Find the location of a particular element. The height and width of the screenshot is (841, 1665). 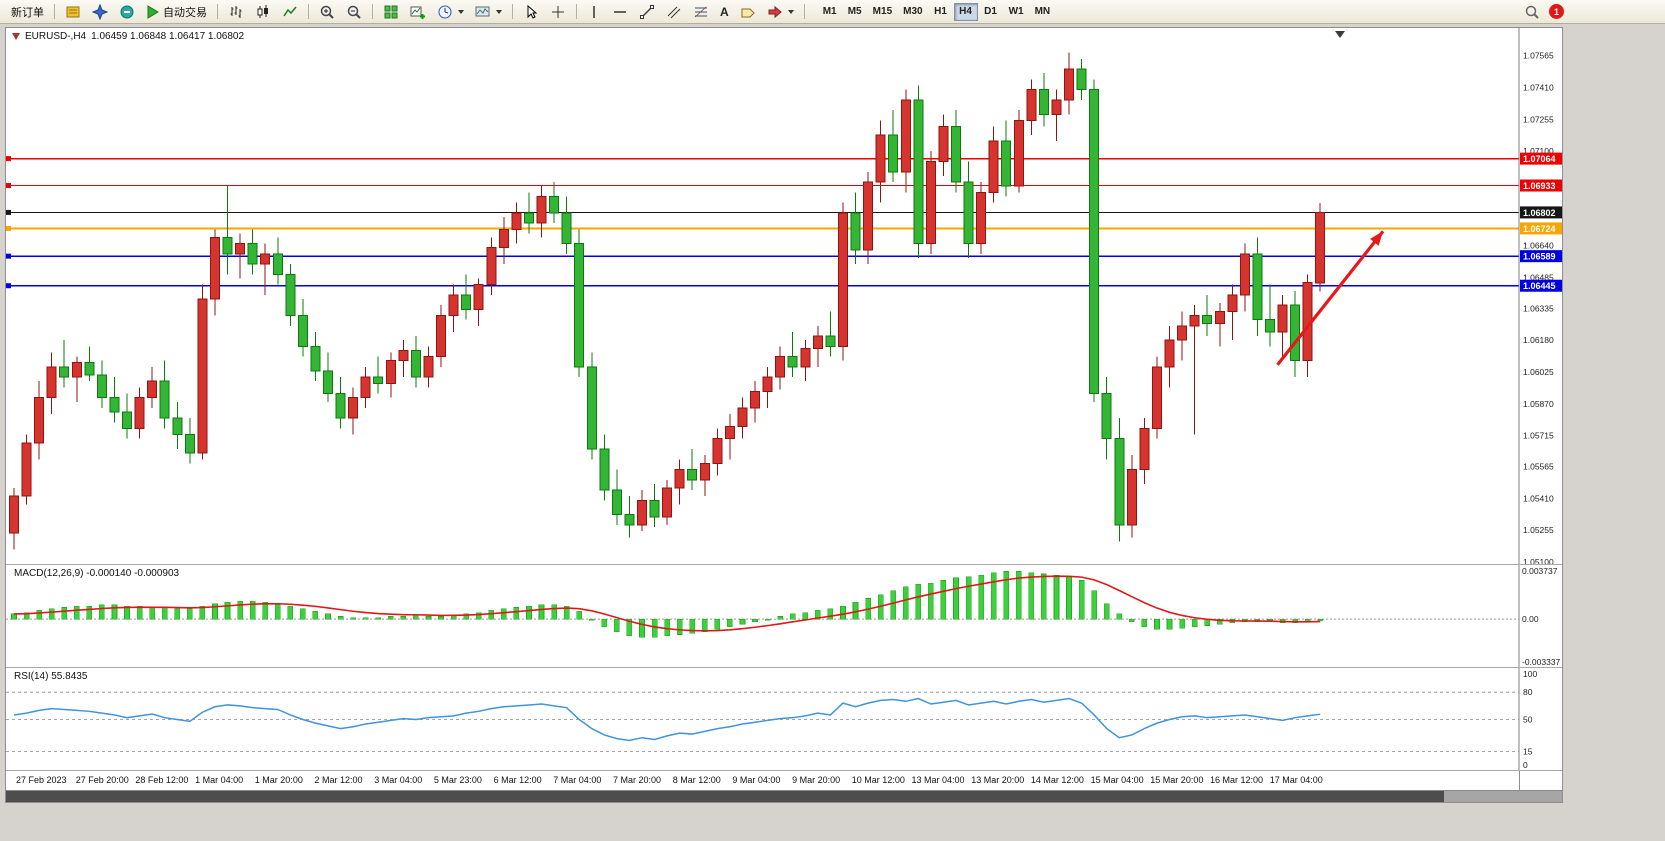

period-button is located at coordinates (450, 12).